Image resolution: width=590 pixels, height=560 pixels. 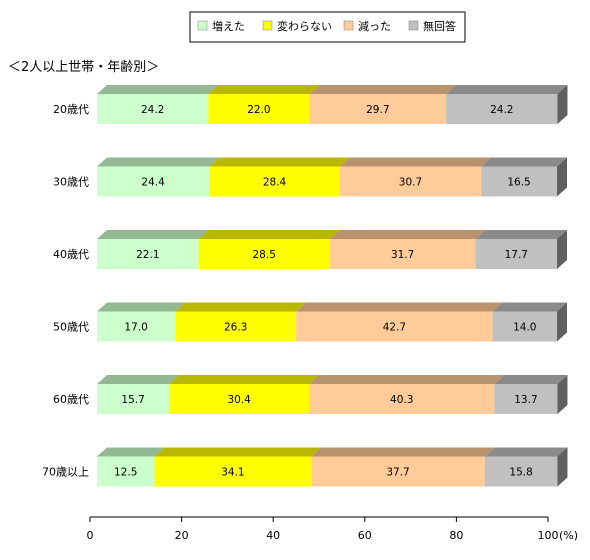 I want to click on category-label: 60歳代, so click(x=71, y=399).